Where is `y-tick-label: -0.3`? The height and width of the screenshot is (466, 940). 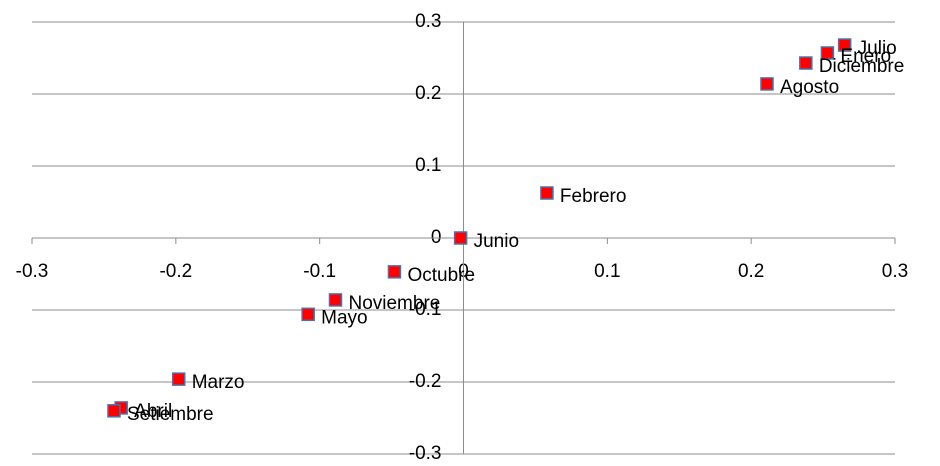
y-tick-label: -0.3 is located at coordinates (425, 453).